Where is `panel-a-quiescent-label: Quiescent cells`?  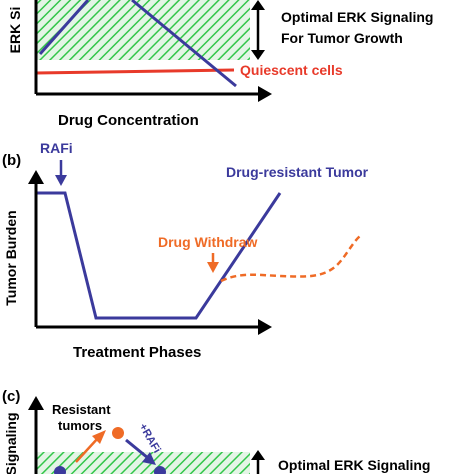 panel-a-quiescent-label: Quiescent cells is located at coordinates (291, 70).